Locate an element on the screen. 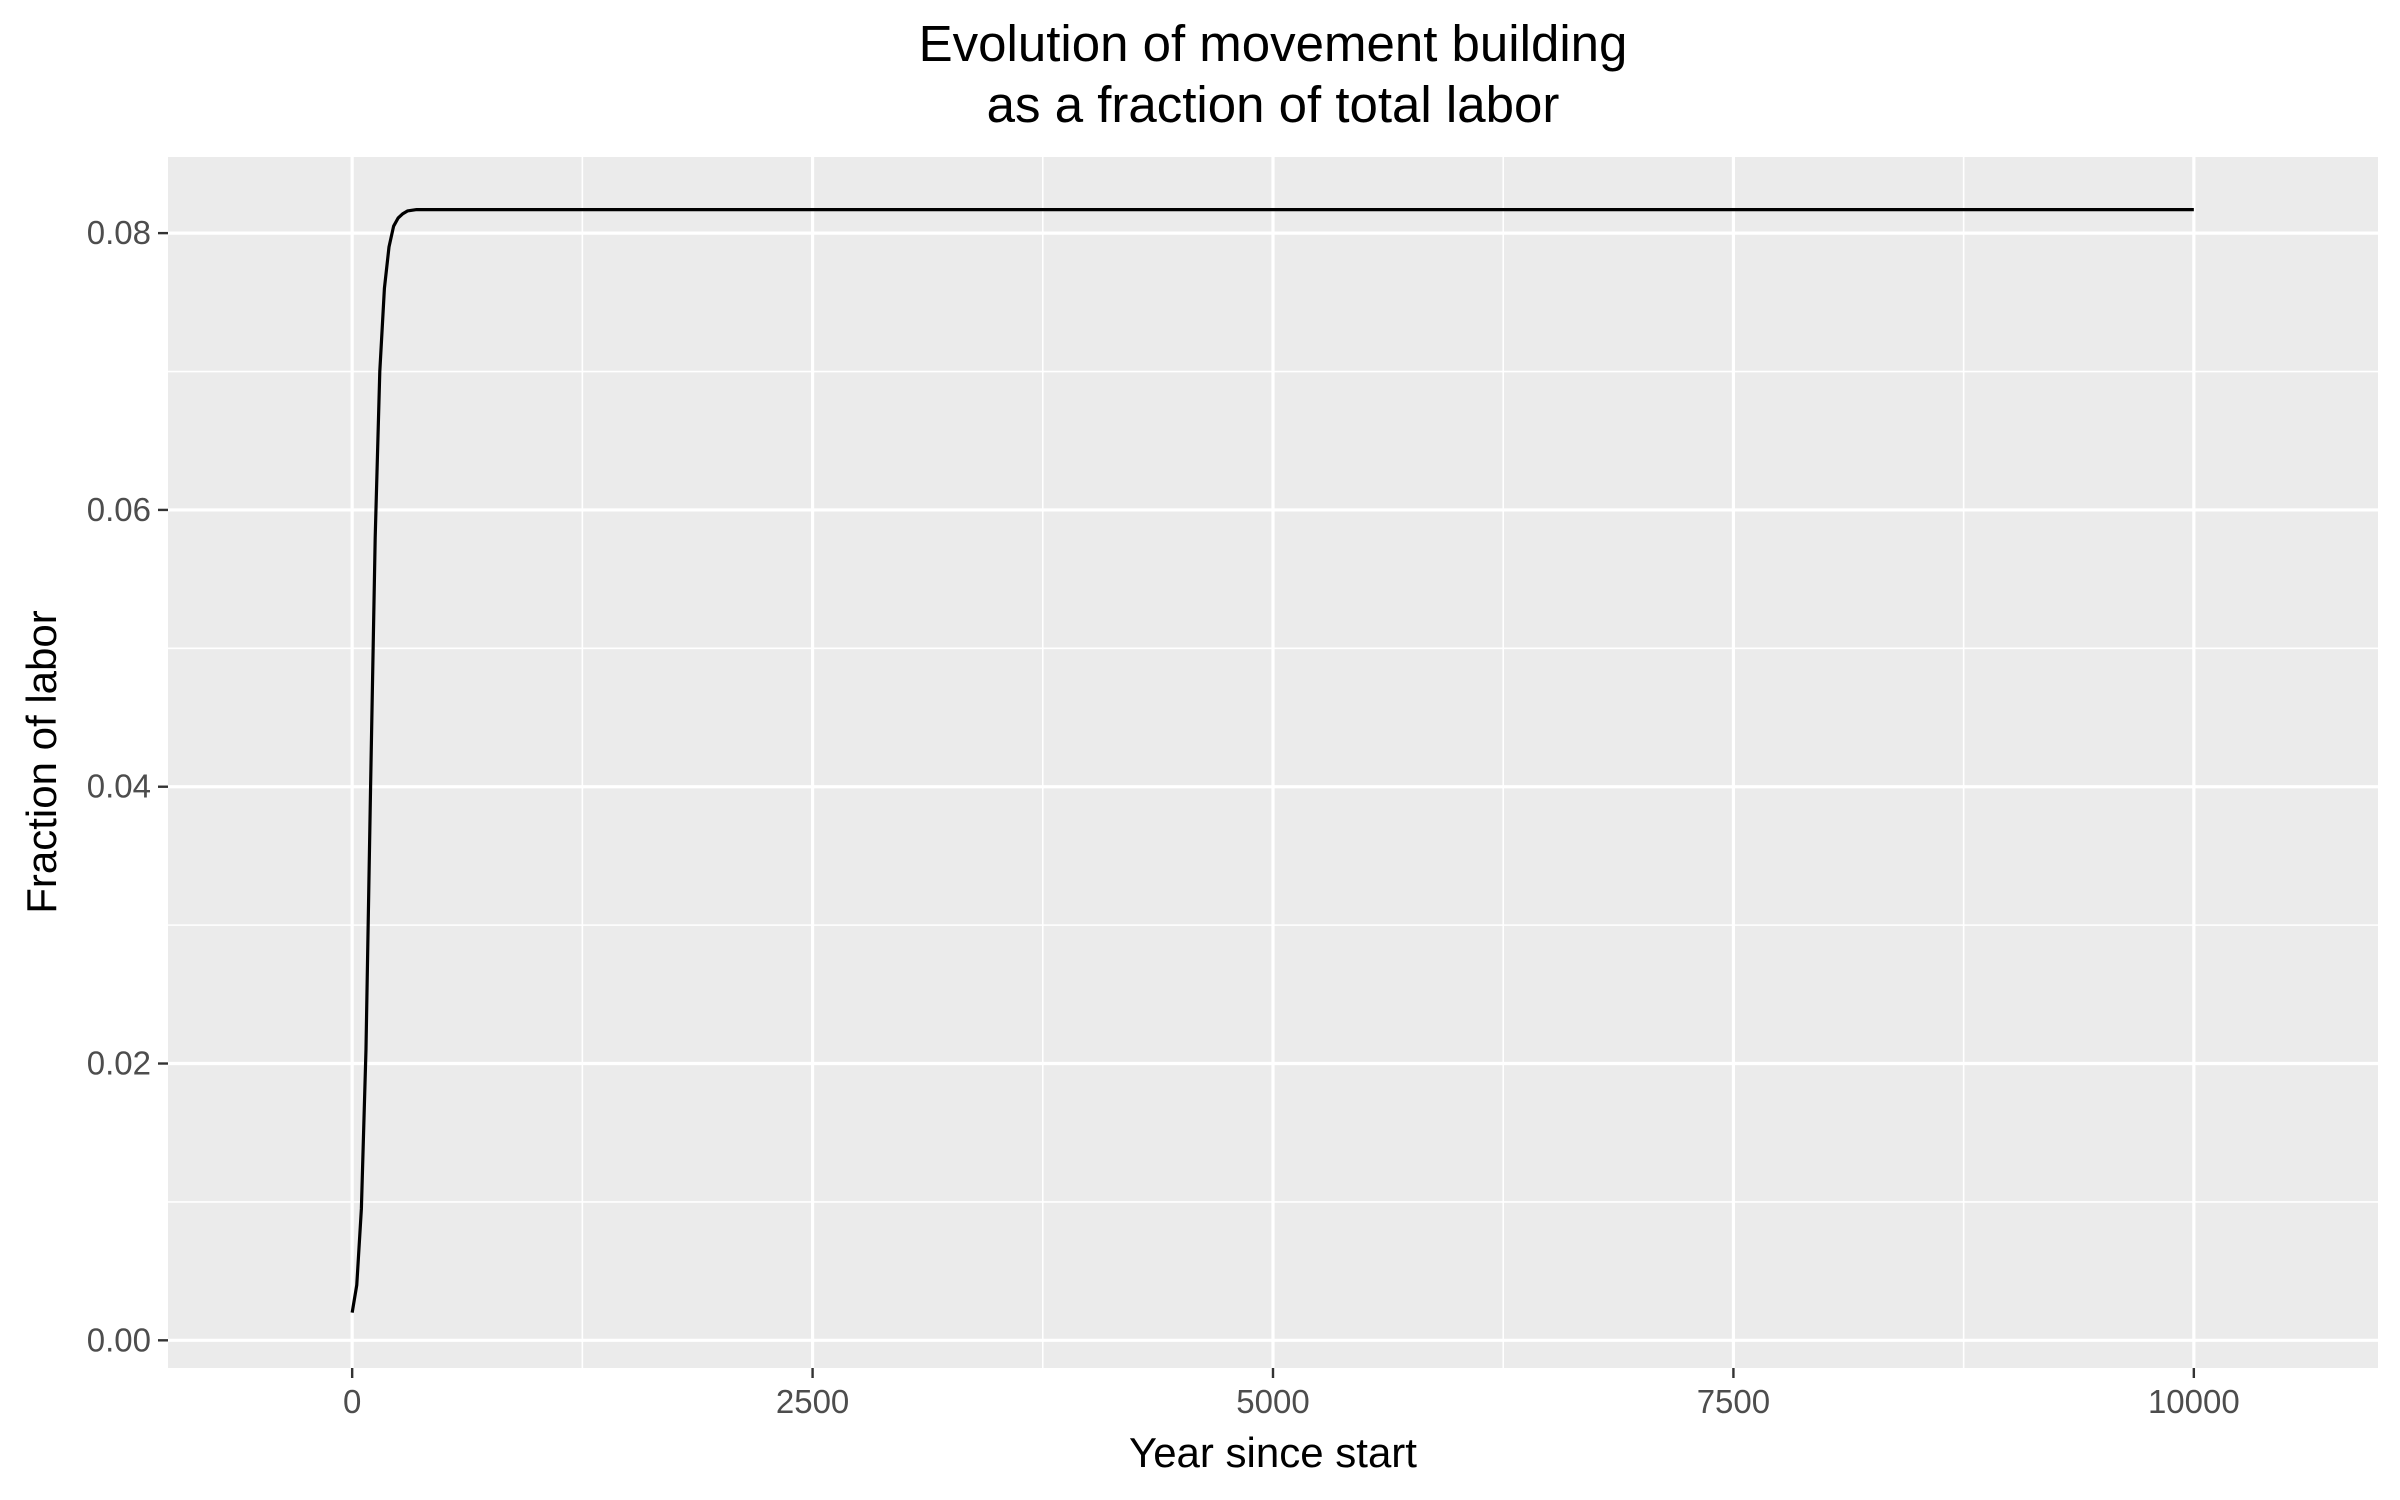 This screenshot has width=2400, height=1500. y-tick-label: 0.00 is located at coordinates (119, 1339).